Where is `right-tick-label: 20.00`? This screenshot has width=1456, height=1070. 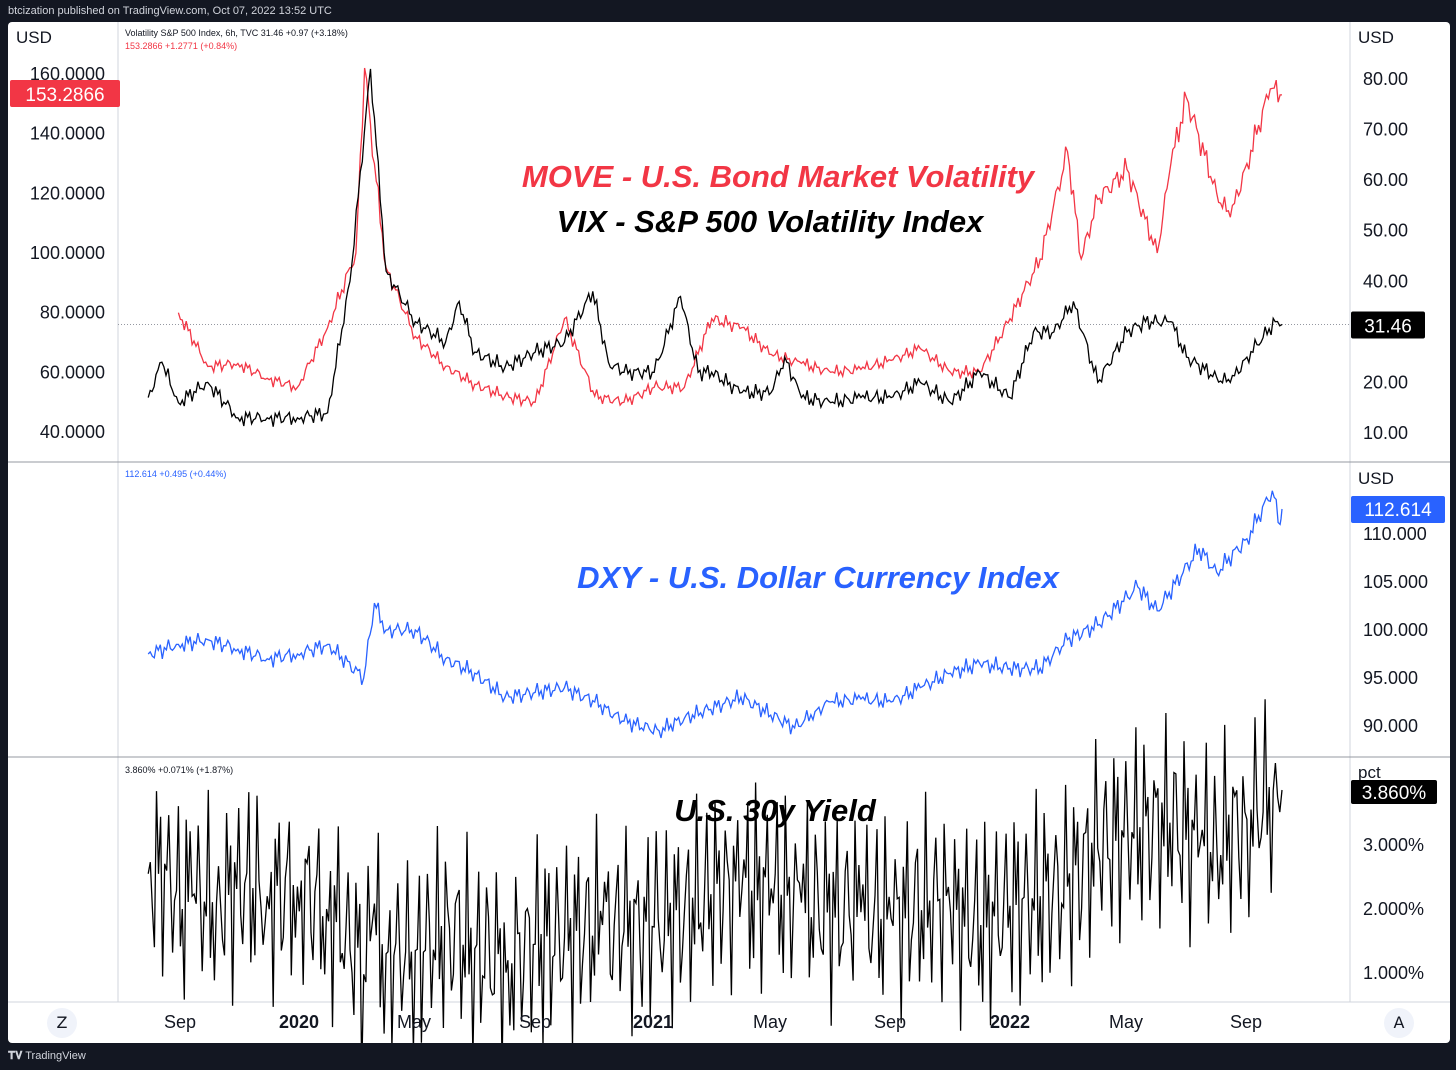
right-tick-label: 20.00 is located at coordinates (1385, 382).